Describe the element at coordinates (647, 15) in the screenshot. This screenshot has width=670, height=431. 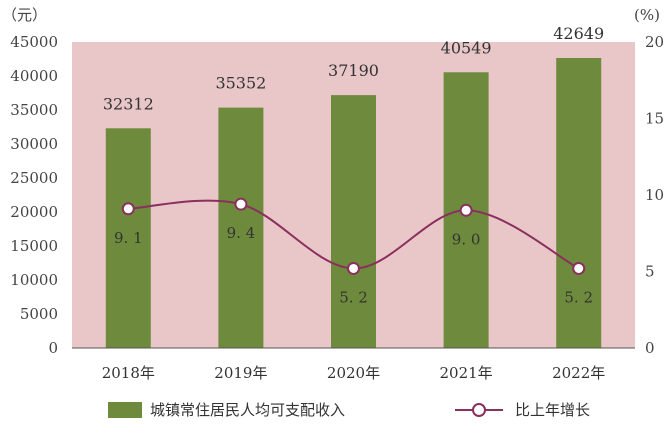
I see `y-right-unit: (%)` at that location.